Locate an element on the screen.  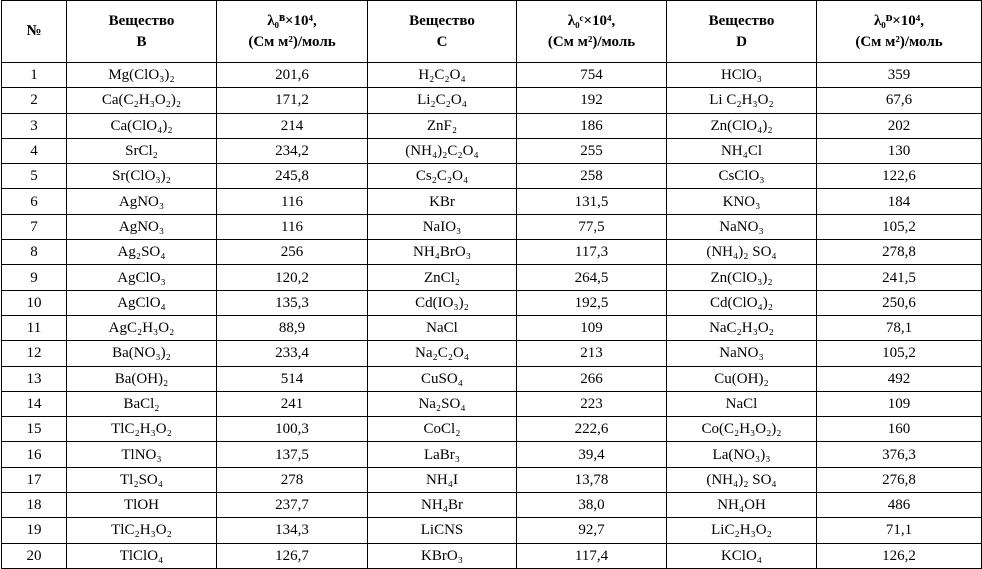
table-cell: CoCl₂ is located at coordinates (442, 429).